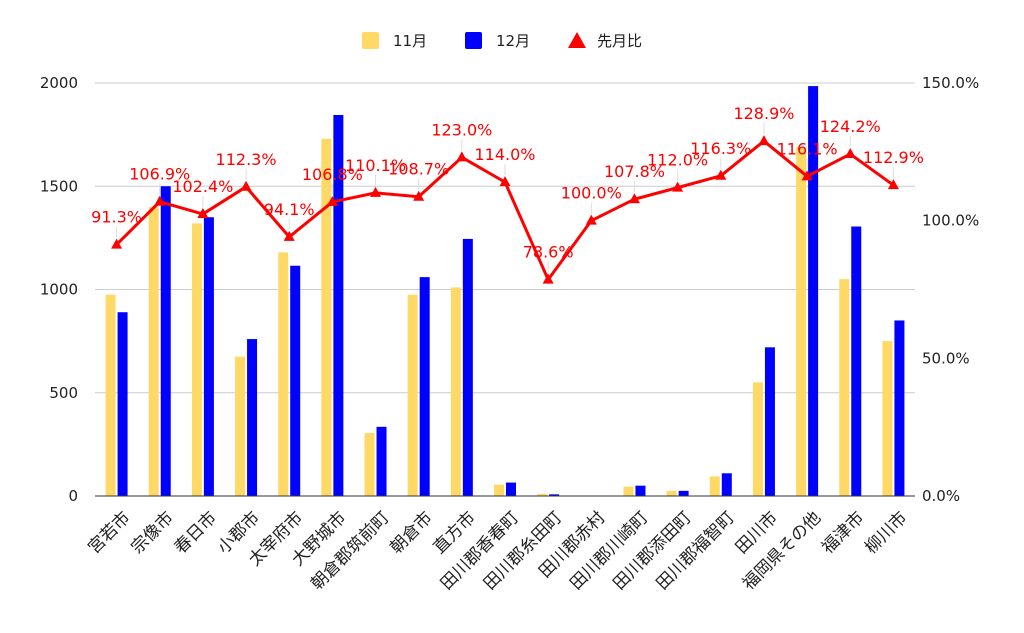 The width and height of the screenshot is (1024, 633). What do you see at coordinates (946, 358) in the screenshot?
I see `right-tick-label: 50.0%` at bounding box center [946, 358].